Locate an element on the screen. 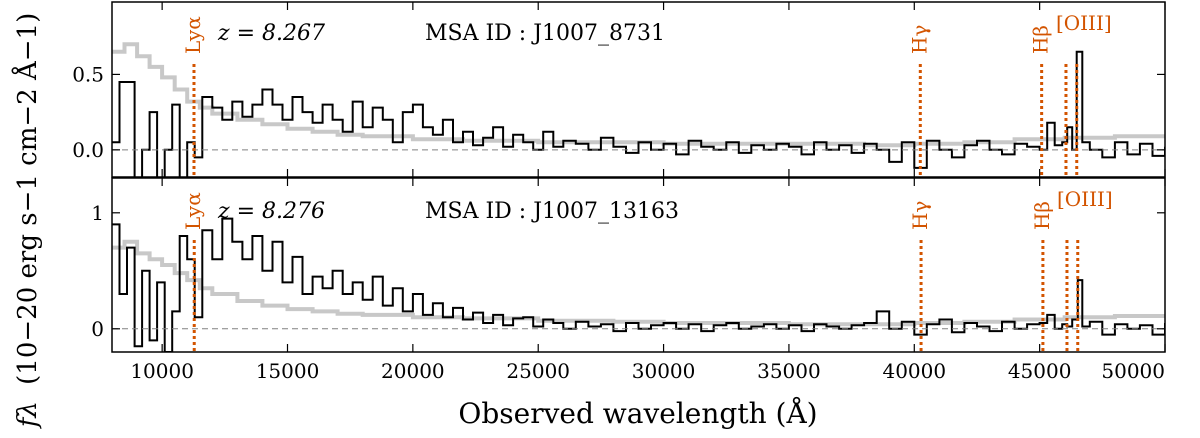 This screenshot has height=438, width=1200. top-ytick-label: 0.0 is located at coordinates (88, 150).